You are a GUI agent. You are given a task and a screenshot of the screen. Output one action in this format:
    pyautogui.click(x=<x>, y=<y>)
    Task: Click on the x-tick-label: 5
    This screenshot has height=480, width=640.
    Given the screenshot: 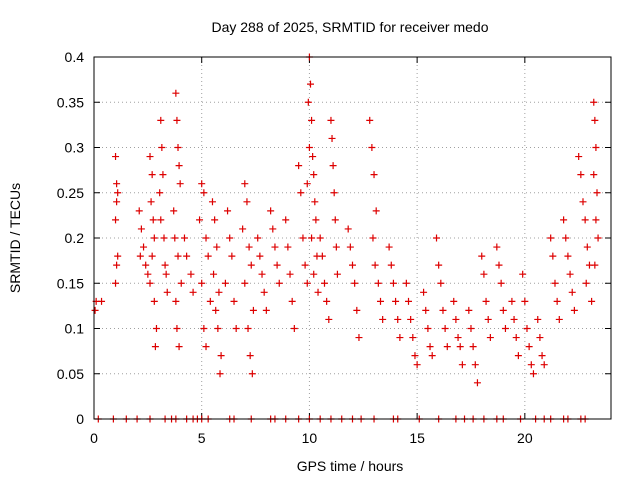 What is the action you would take?
    pyautogui.click(x=202, y=438)
    